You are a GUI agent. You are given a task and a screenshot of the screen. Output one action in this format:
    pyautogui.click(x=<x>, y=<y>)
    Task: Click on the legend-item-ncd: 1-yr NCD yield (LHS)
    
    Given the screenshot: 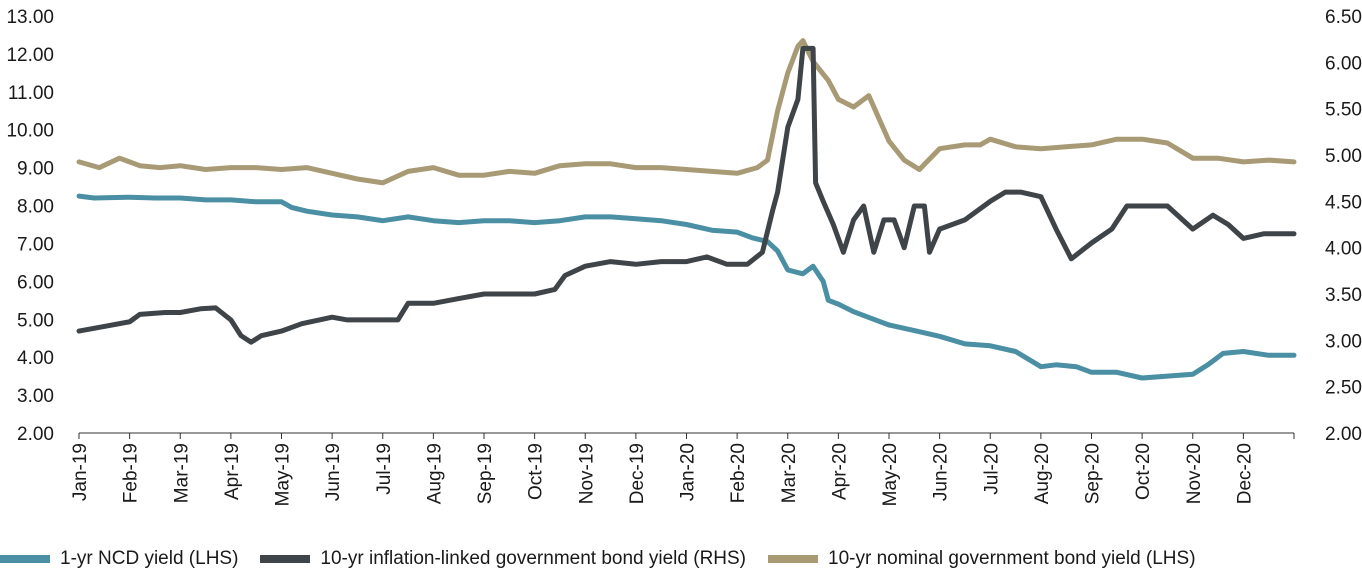 What is the action you would take?
    pyautogui.click(x=119, y=559)
    